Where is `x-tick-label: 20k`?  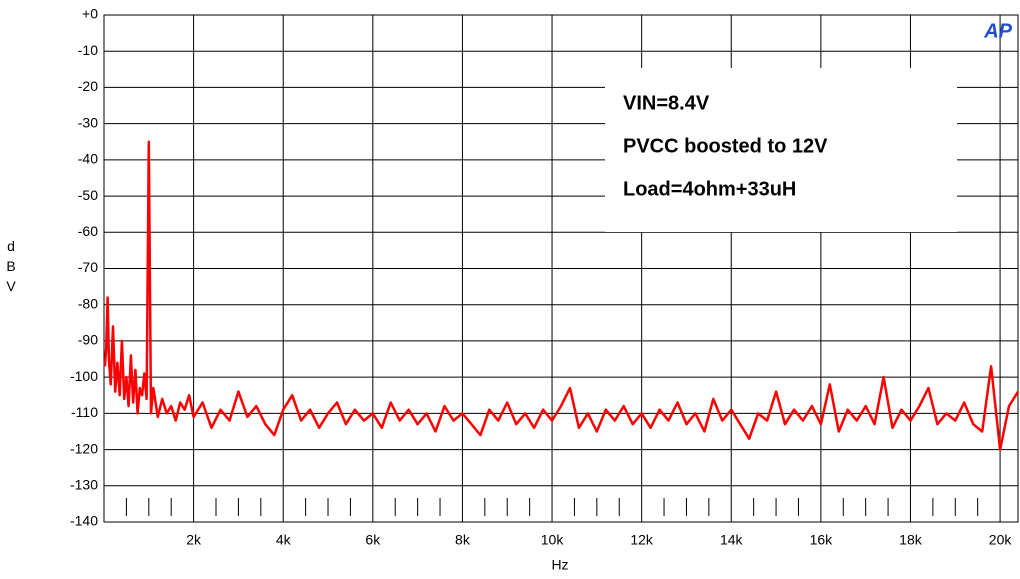
x-tick-label: 20k is located at coordinates (1001, 540).